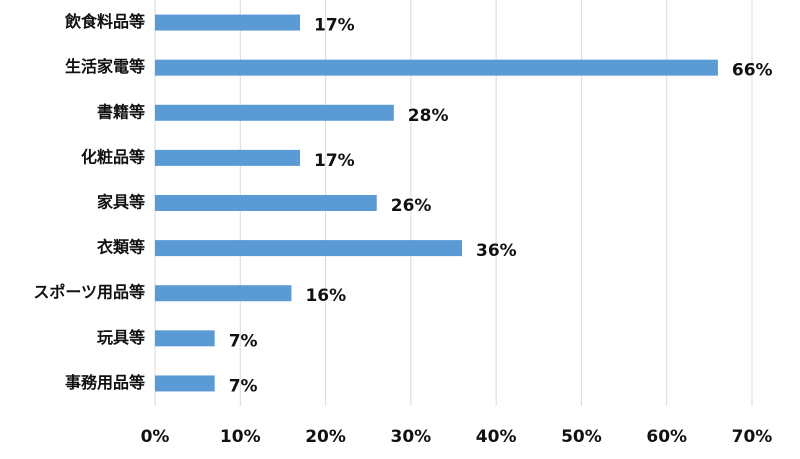  I want to click on x-tick-label: 60%, so click(666, 437).